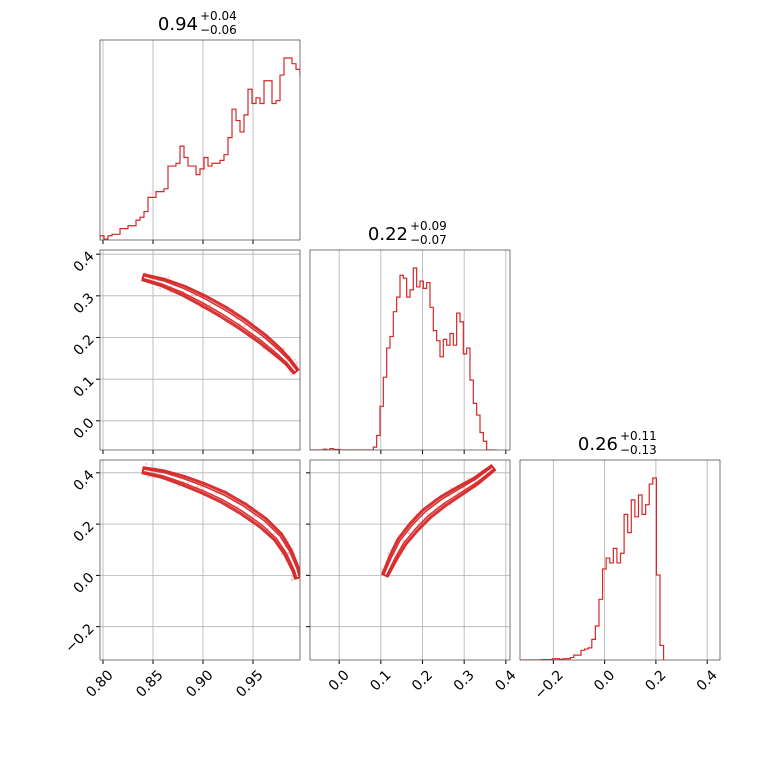 The width and height of the screenshot is (760, 760). I want to click on param-title-1: 0.22 +0.09−0.07, so click(407, 233).